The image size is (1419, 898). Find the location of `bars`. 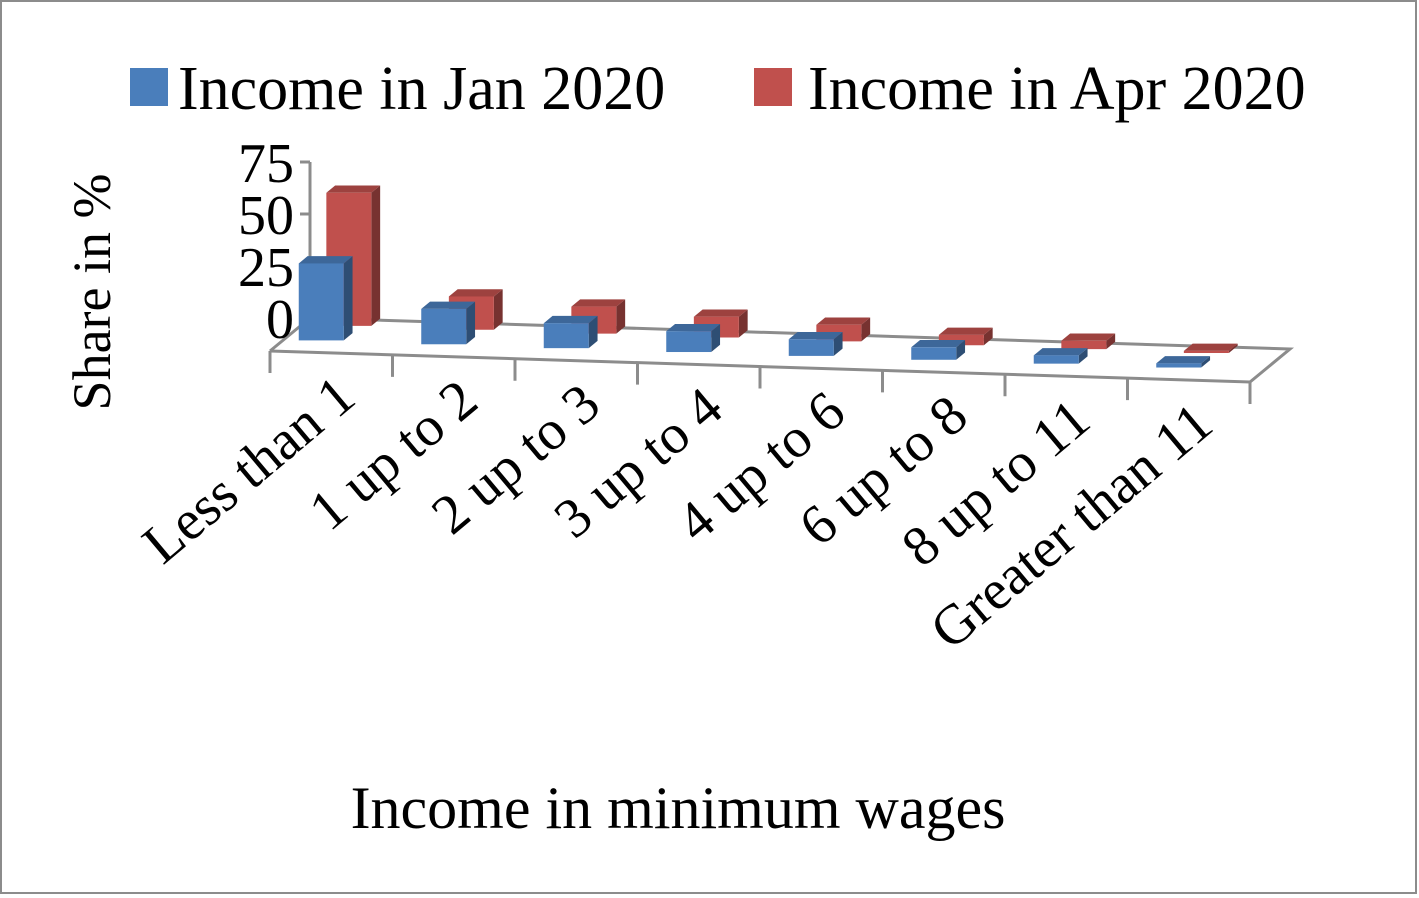

bars is located at coordinates (768, 276).